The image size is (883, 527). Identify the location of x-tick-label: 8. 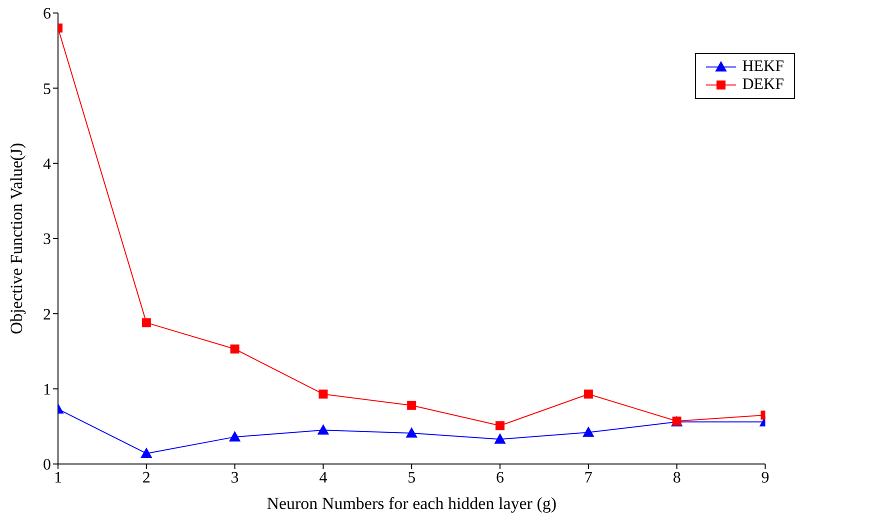
(676, 477).